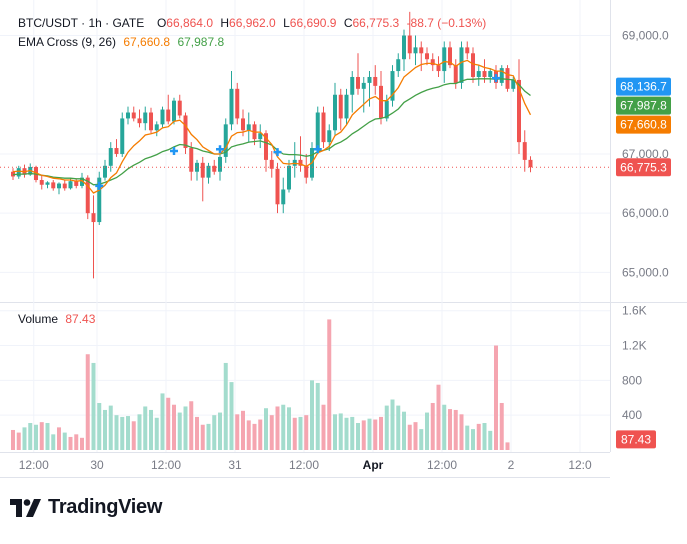 The height and width of the screenshot is (544, 687). What do you see at coordinates (121, 42) in the screenshot?
I see `ema-legend: EMA Cross (9, 26) 67,660.8 67,987.8` at bounding box center [121, 42].